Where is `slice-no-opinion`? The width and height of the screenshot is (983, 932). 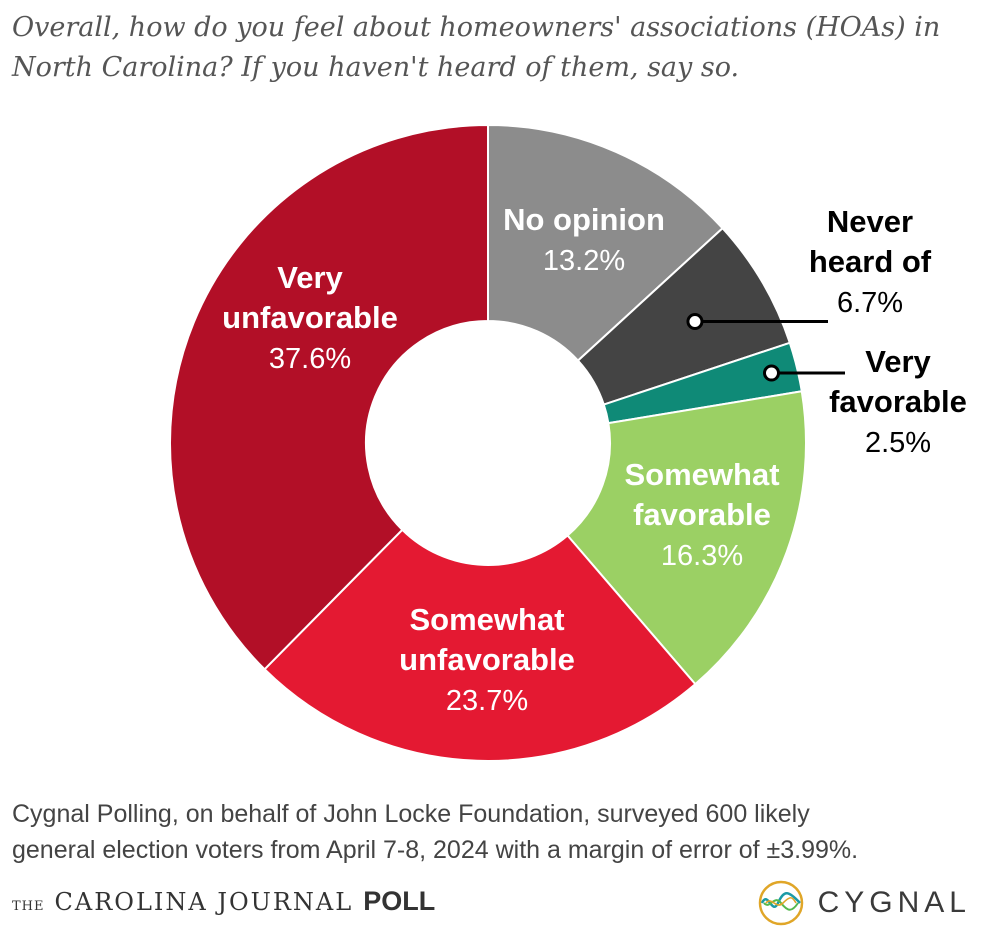
slice-no-opinion is located at coordinates (605, 243).